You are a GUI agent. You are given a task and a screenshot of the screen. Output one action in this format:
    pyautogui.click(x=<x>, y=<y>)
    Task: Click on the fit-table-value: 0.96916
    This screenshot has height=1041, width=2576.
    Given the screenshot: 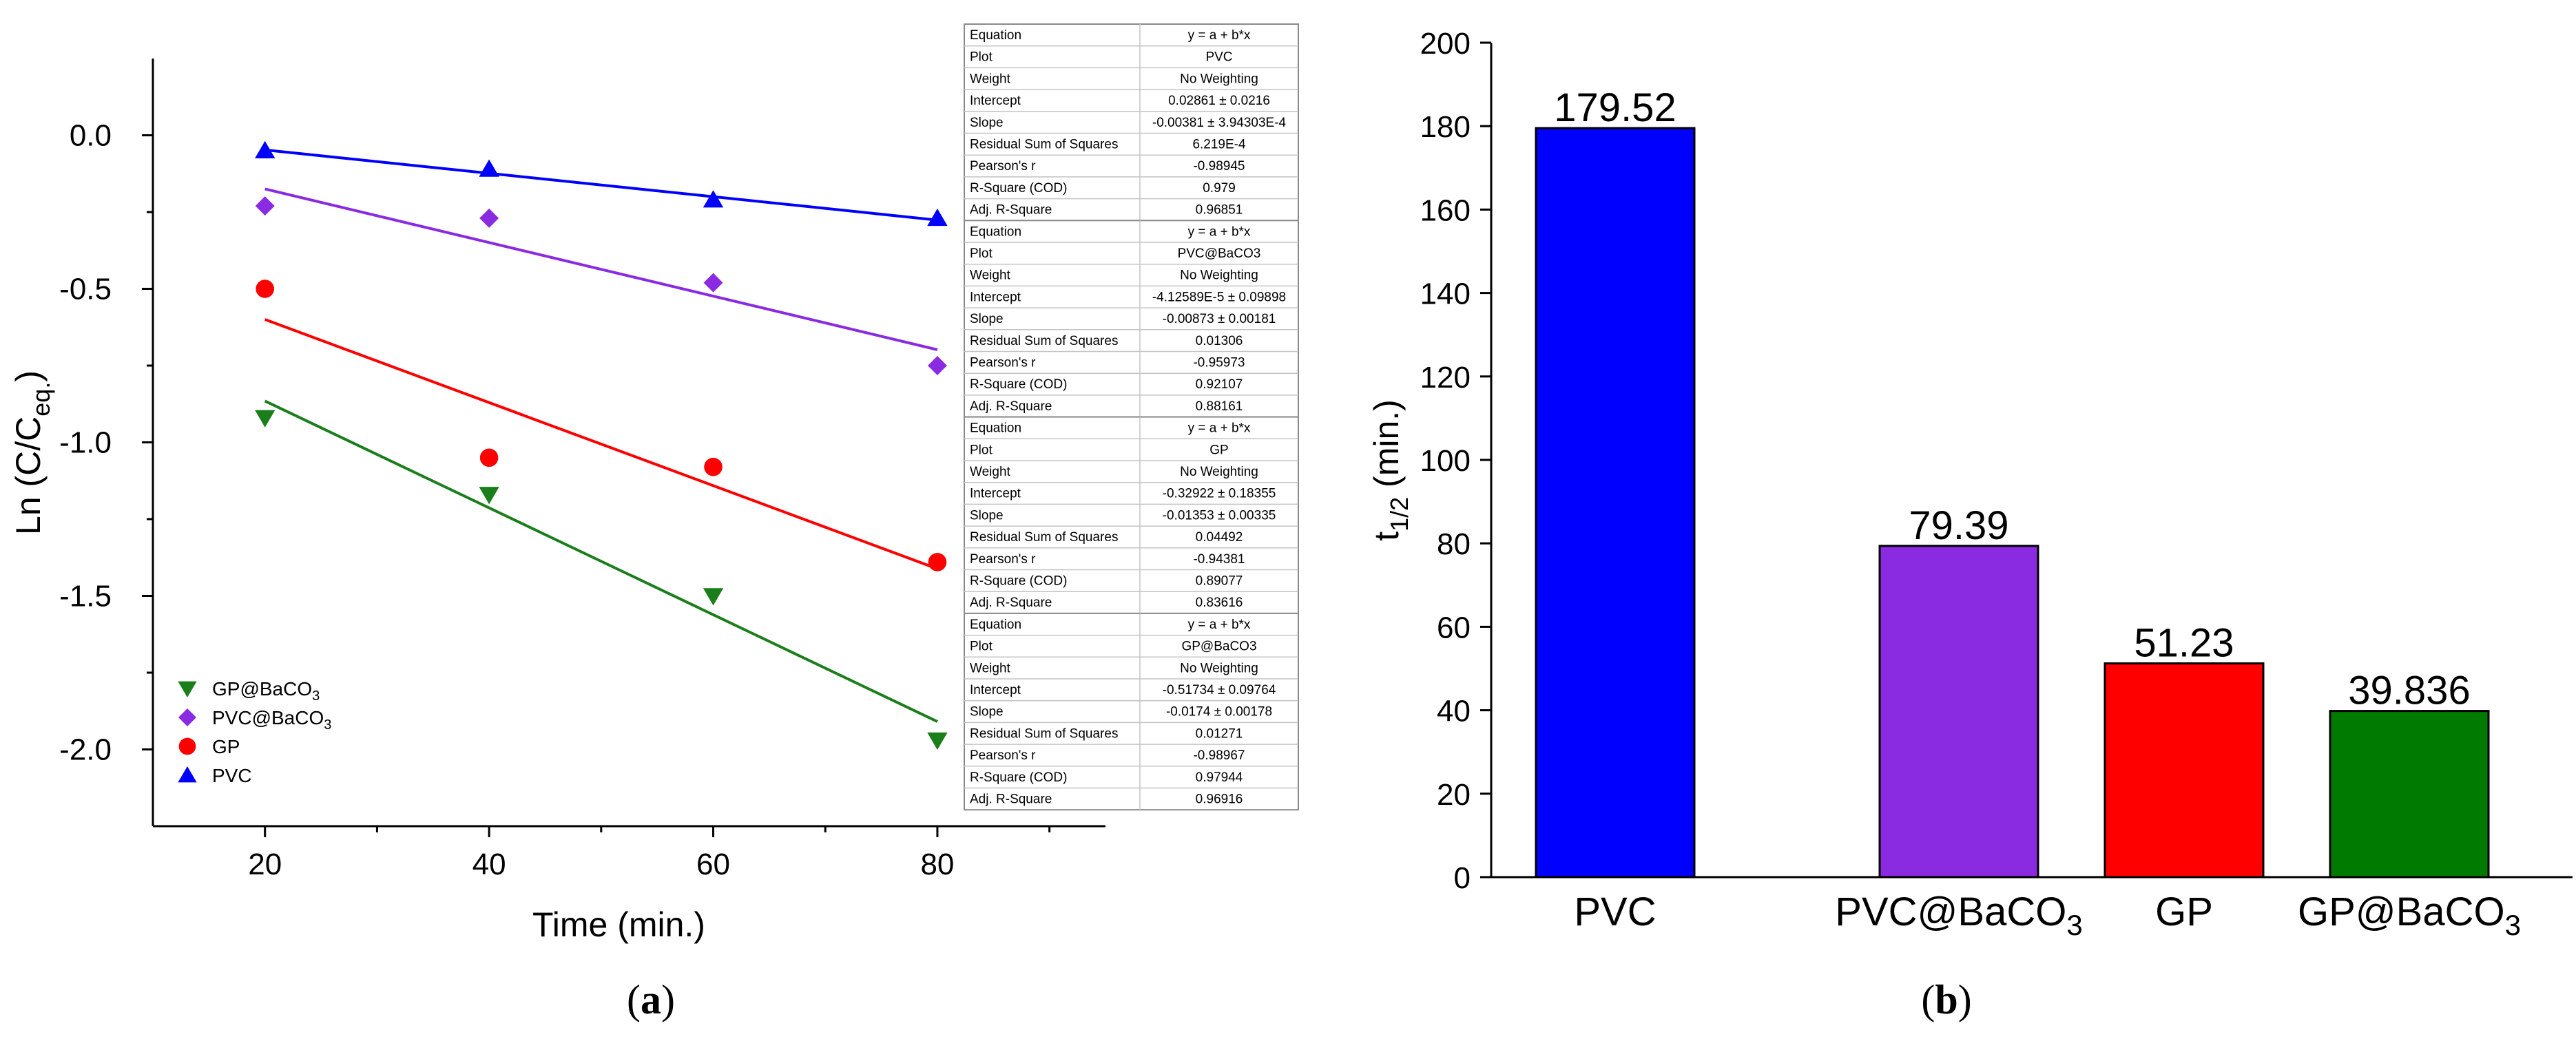 What is the action you would take?
    pyautogui.click(x=1219, y=799)
    